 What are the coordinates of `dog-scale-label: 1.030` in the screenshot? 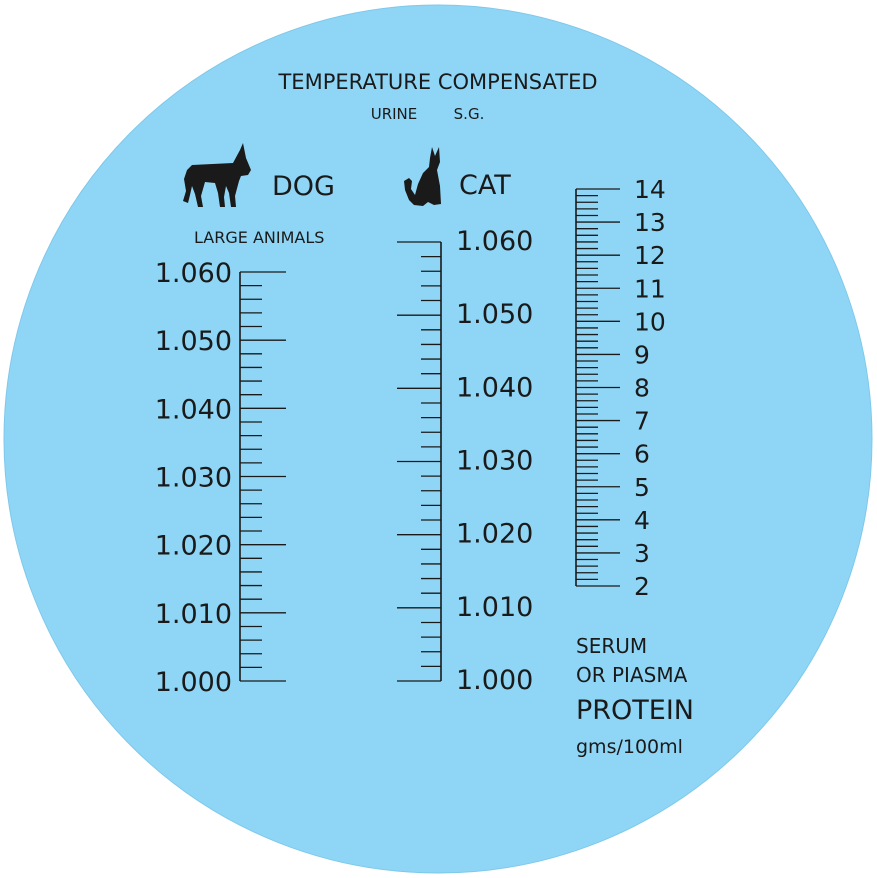 It's located at (193, 478).